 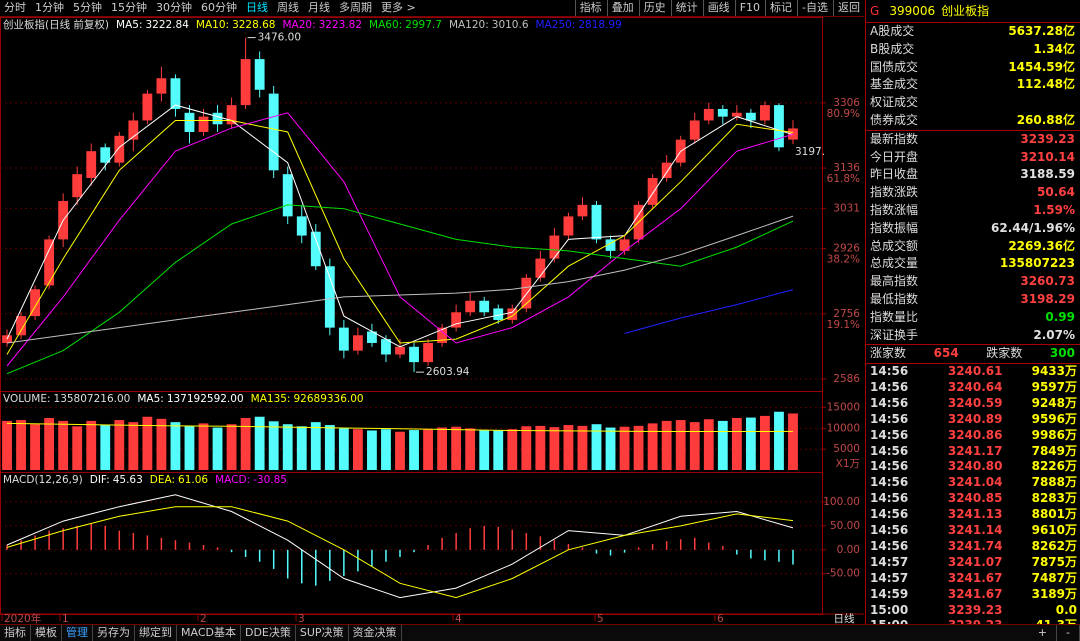 I want to click on period-tab: 30分钟, so click(x=174, y=7).